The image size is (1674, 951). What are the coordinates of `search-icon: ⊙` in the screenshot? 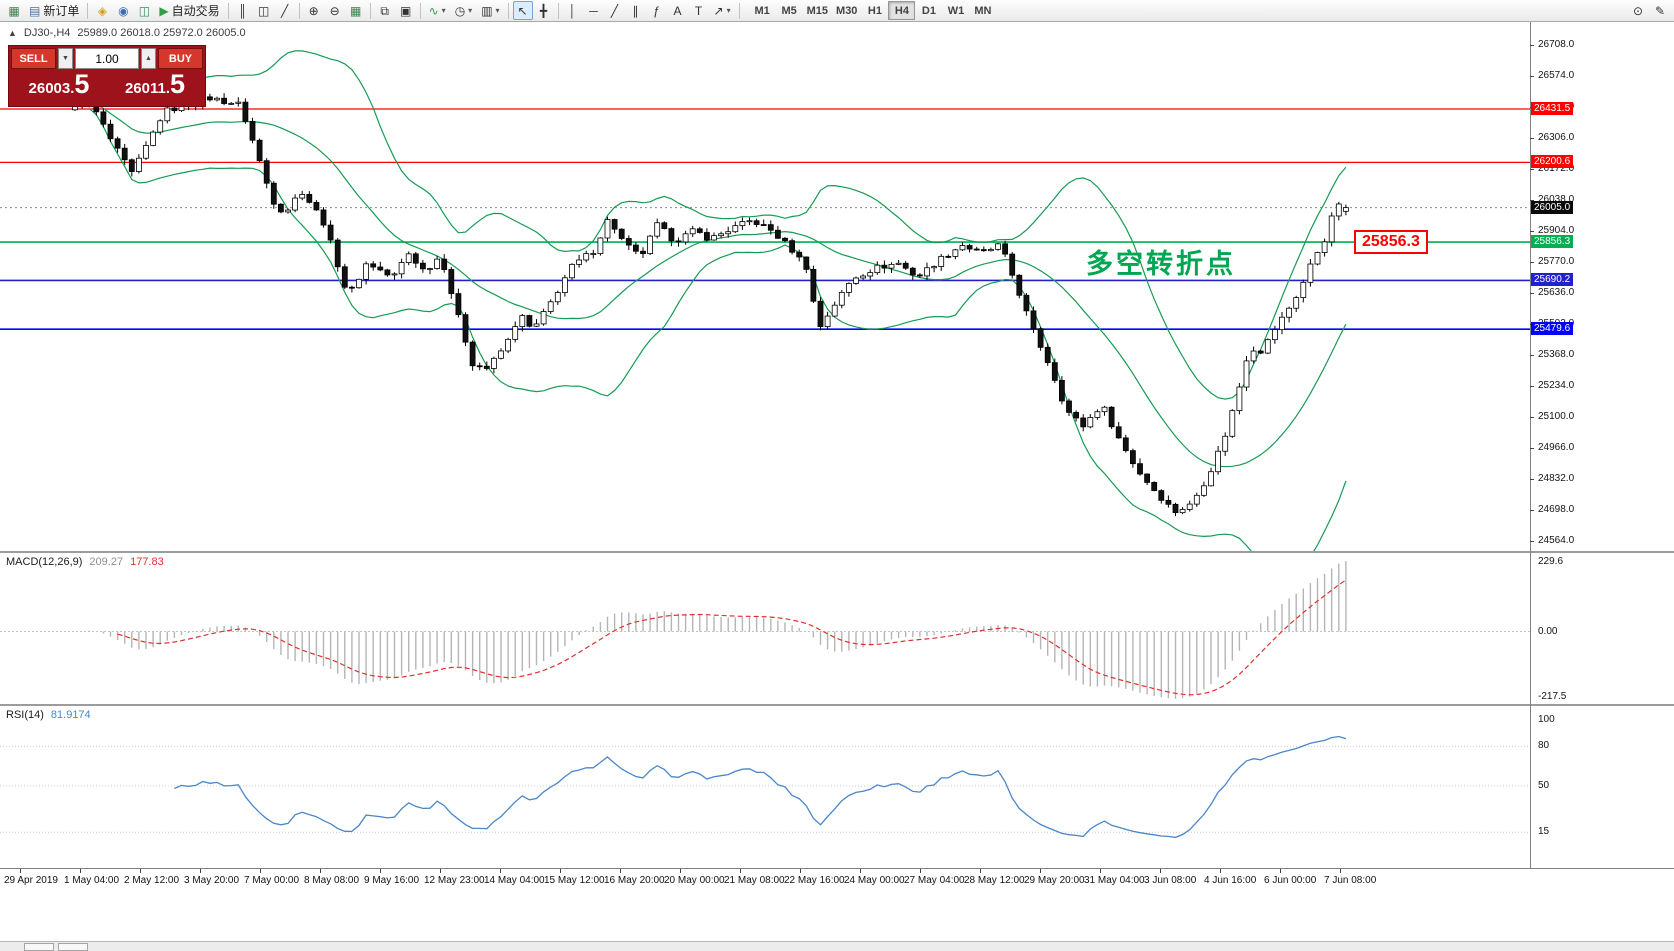 It's located at (1638, 10).